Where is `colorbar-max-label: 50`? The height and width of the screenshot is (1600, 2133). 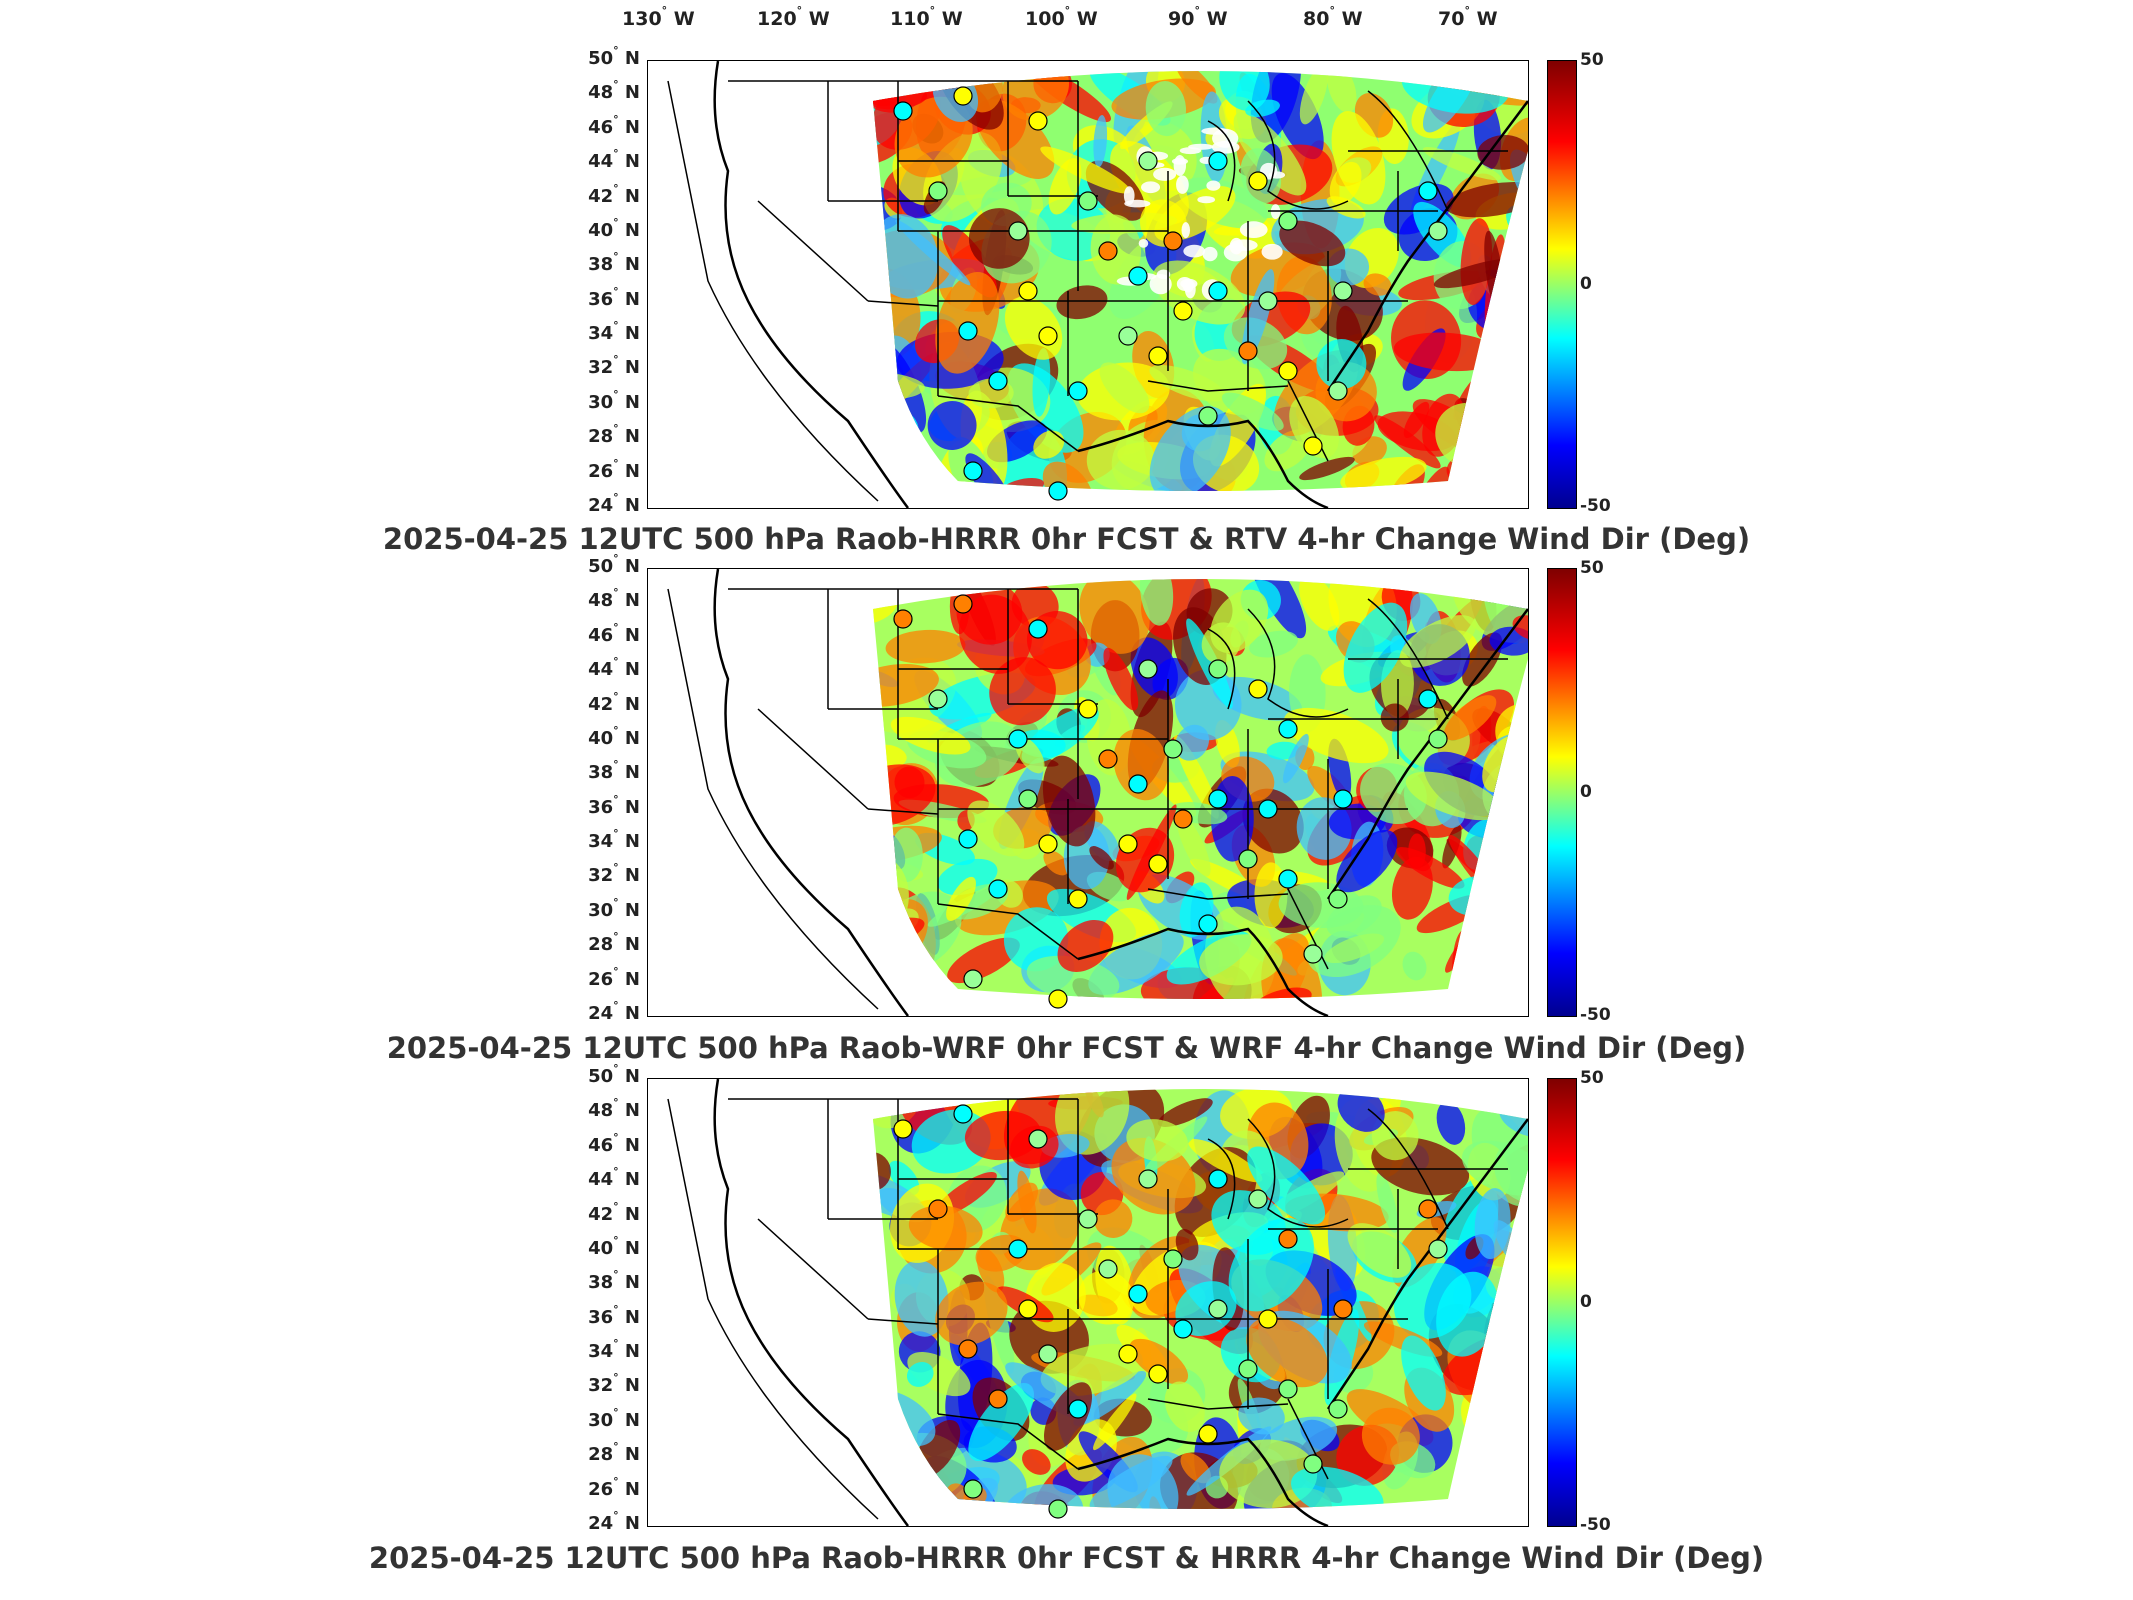
colorbar-max-label: 50 is located at coordinates (1592, 568).